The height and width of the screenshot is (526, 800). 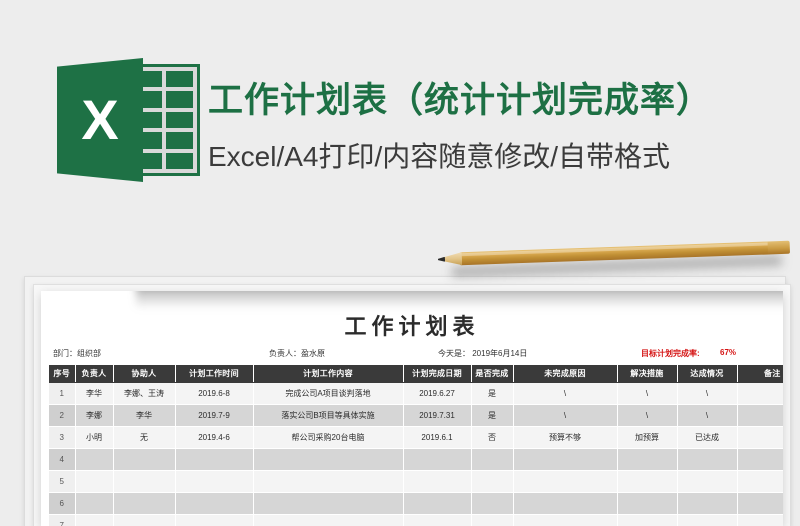 I want to click on cell-helper: 李华, so click(x=144, y=415).